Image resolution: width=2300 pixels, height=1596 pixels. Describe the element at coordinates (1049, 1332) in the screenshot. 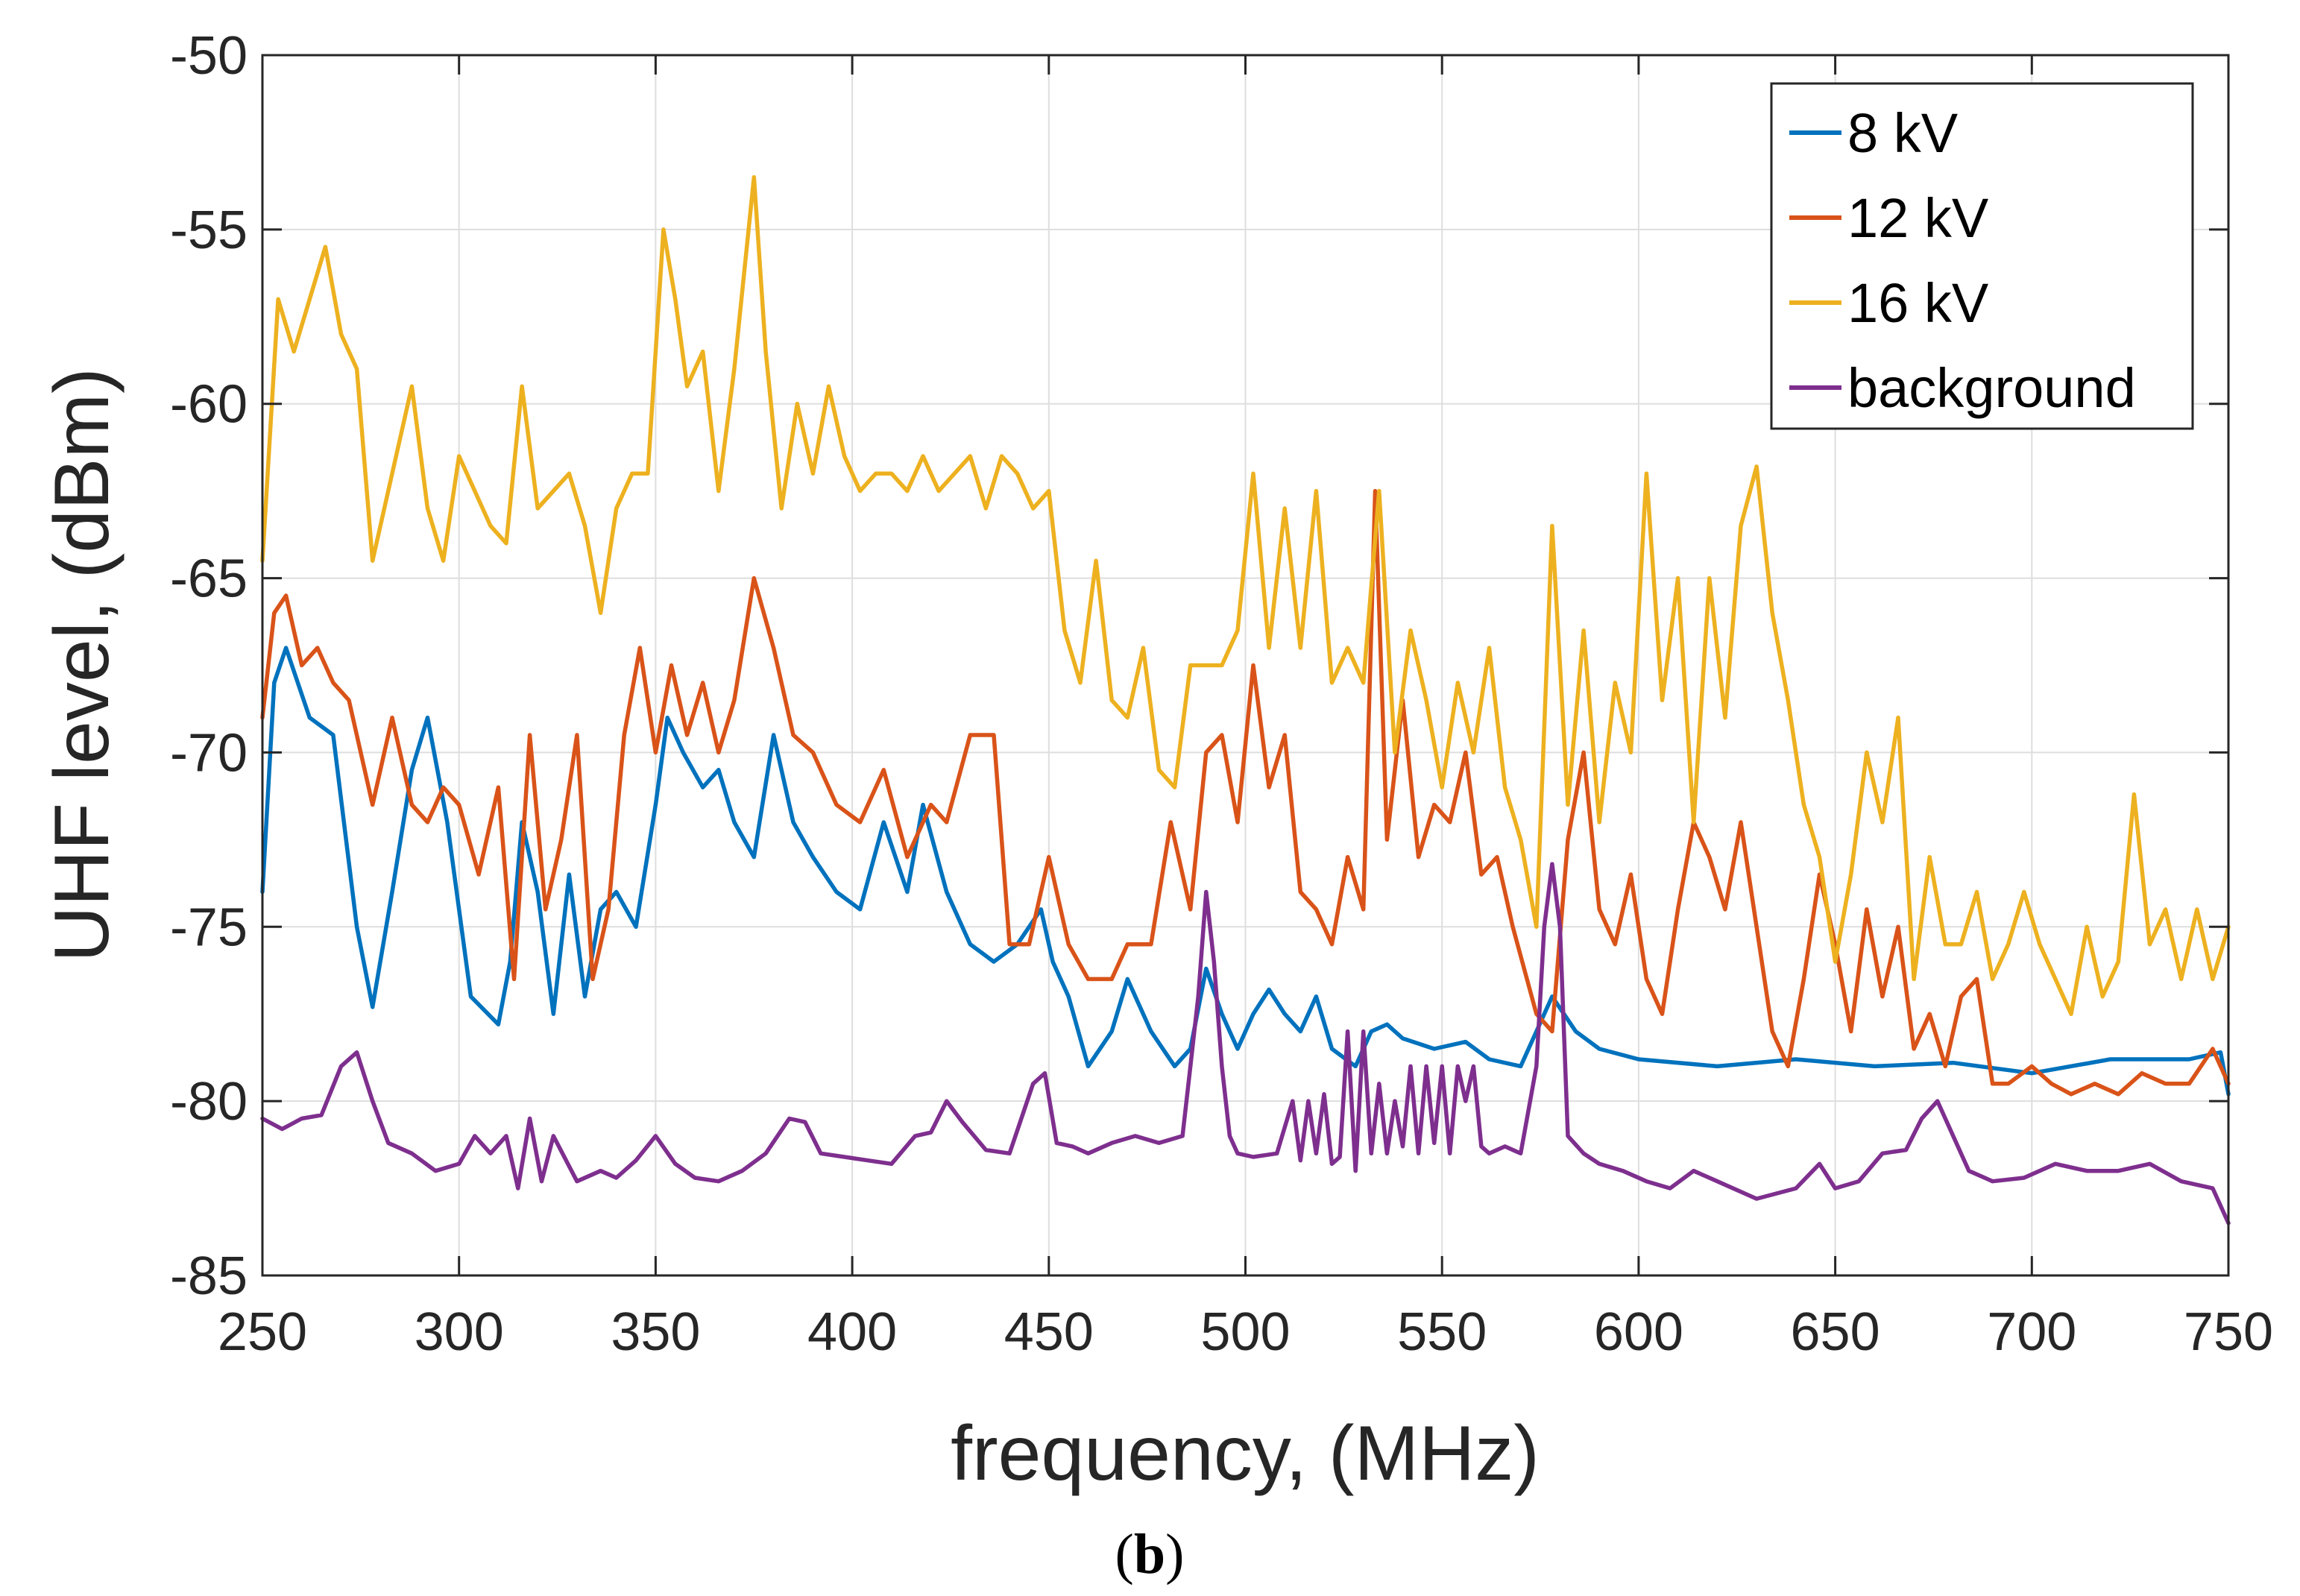

I see `x-tick-label: 450` at that location.